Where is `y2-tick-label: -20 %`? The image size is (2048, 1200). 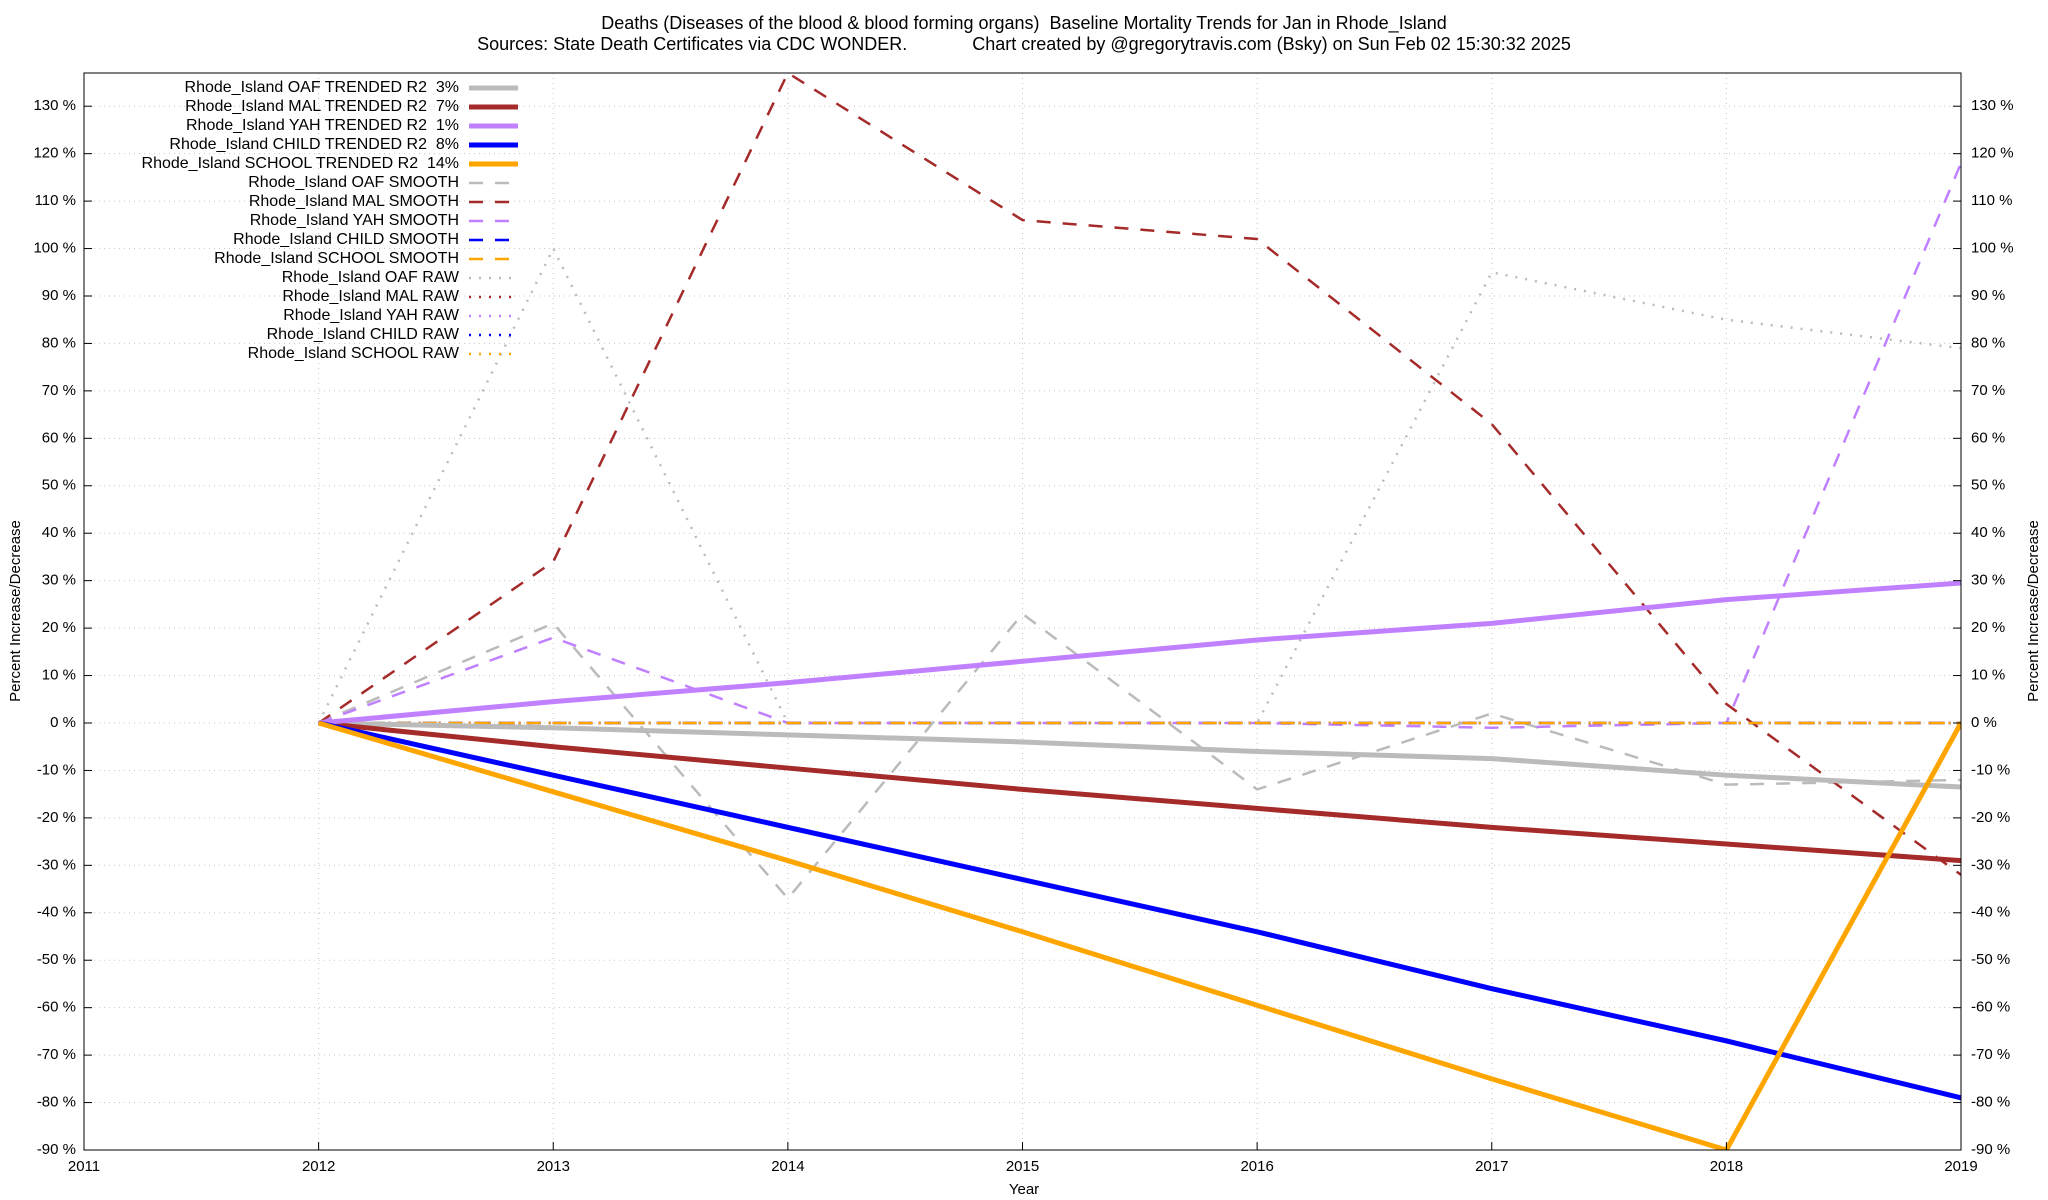
y2-tick-label: -20 % is located at coordinates (1990, 817).